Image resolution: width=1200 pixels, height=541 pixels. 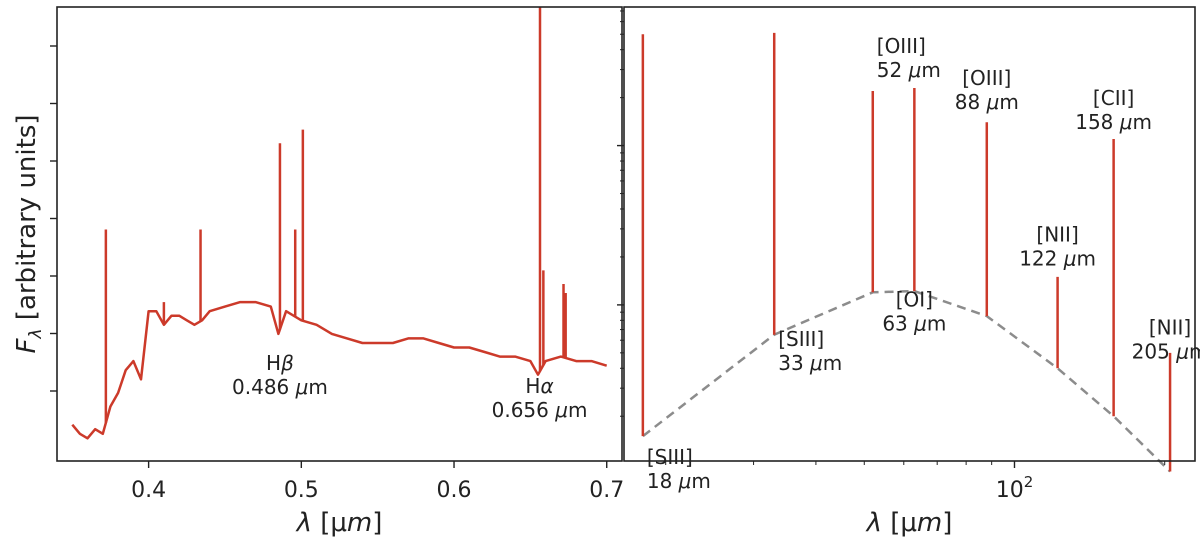 What do you see at coordinates (606, 490) in the screenshot?
I see `x-tick-label: 0.7` at bounding box center [606, 490].